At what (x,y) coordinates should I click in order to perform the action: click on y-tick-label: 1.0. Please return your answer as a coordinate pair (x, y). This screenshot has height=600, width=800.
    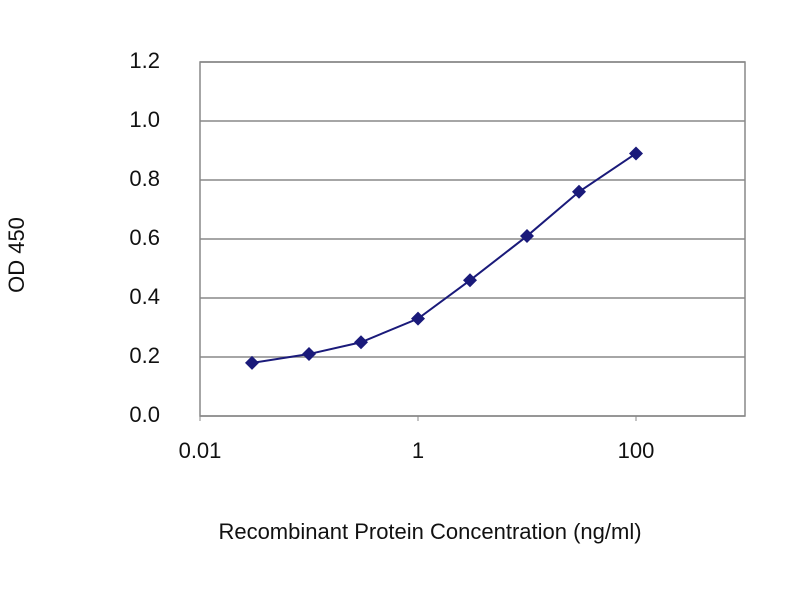
    Looking at the image, I should click on (144, 119).